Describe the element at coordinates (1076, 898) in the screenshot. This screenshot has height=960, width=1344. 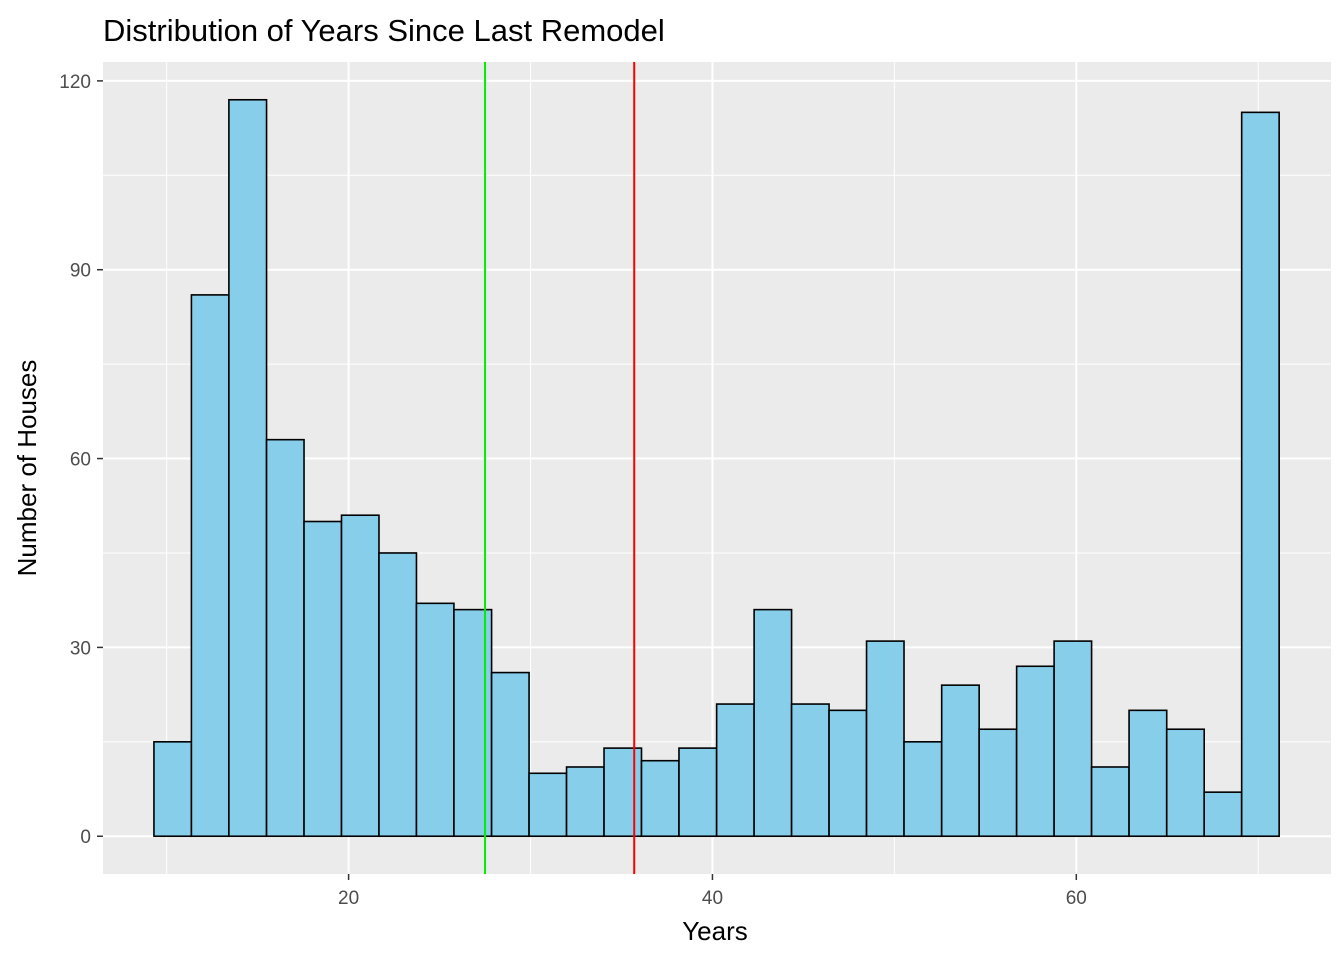
I see `x-tick-label: 60` at that location.